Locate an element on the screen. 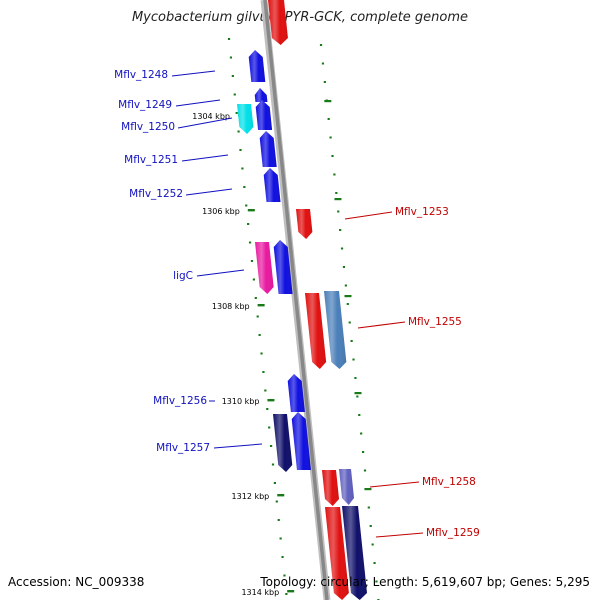 Image resolution: width=600 pixels, height=600 pixels. accession-text: Accession: NC_009338 is located at coordinates (76, 582).